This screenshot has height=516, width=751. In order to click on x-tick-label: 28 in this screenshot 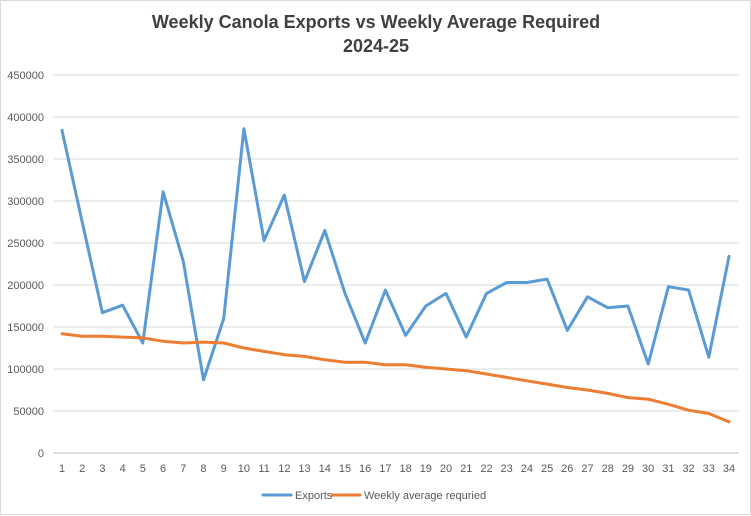, I will do `click(608, 469)`.